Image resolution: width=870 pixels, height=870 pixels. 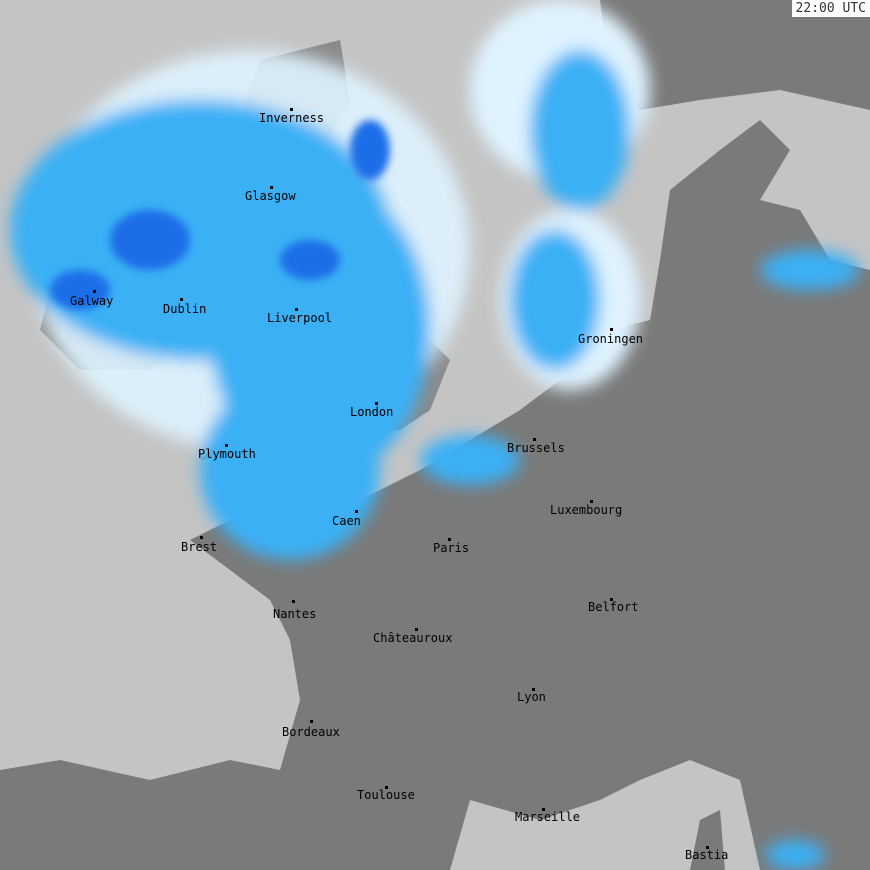 I want to click on city-label: Caen, so click(x=346, y=521).